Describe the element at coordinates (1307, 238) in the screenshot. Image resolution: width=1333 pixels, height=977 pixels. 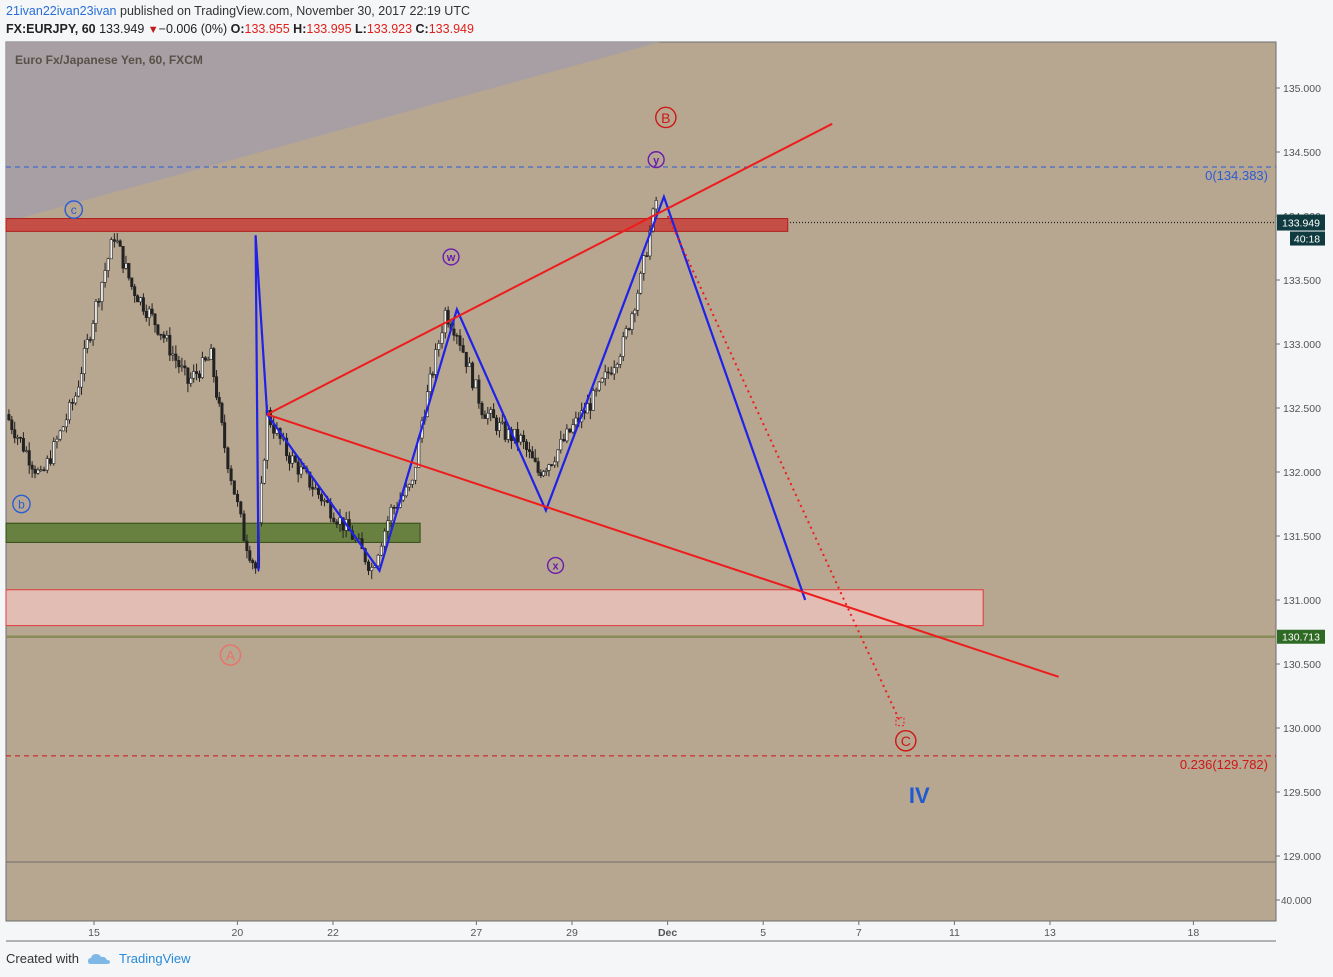
I see `countdown-tag` at that location.